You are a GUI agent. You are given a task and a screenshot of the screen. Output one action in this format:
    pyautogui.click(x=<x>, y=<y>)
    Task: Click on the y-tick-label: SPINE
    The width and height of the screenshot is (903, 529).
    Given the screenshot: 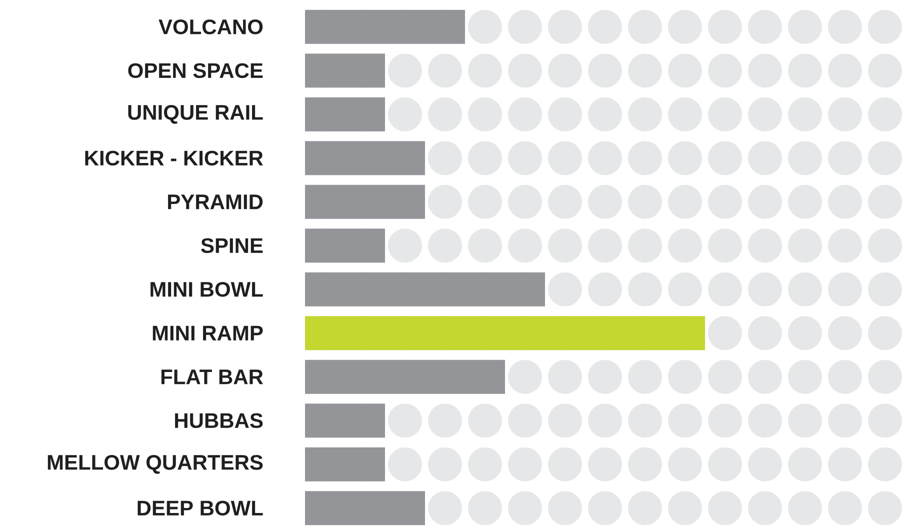 What is the action you would take?
    pyautogui.click(x=232, y=246)
    